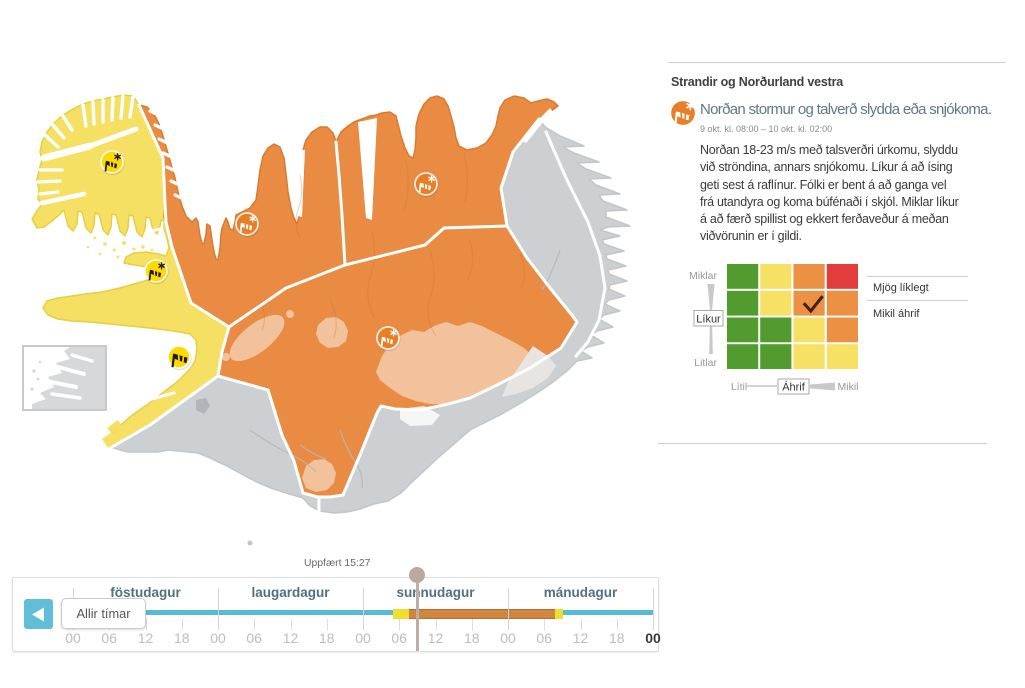  Describe the element at coordinates (705, 363) in the screenshot. I see `svg-text: Litlar` at that location.